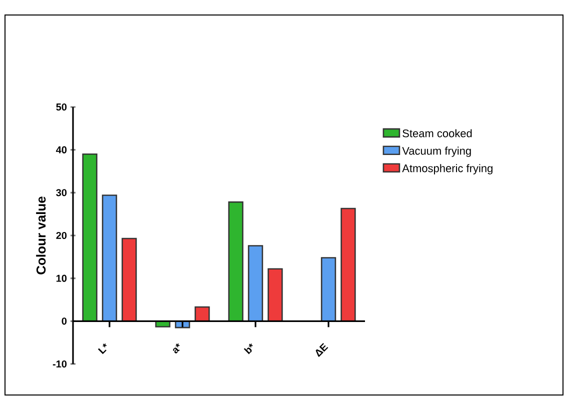 The height and width of the screenshot is (401, 573). Describe the element at coordinates (41, 235) in the screenshot. I see `y-axis-title: Colour value` at that location.